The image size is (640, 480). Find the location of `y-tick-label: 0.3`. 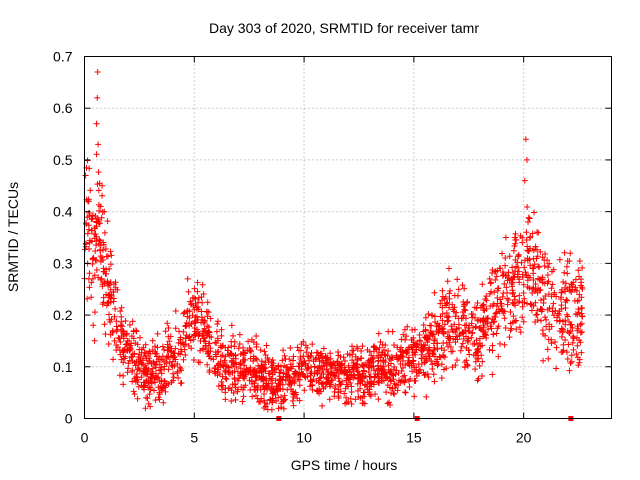

y-tick-label: 0.3 is located at coordinates (63, 263).